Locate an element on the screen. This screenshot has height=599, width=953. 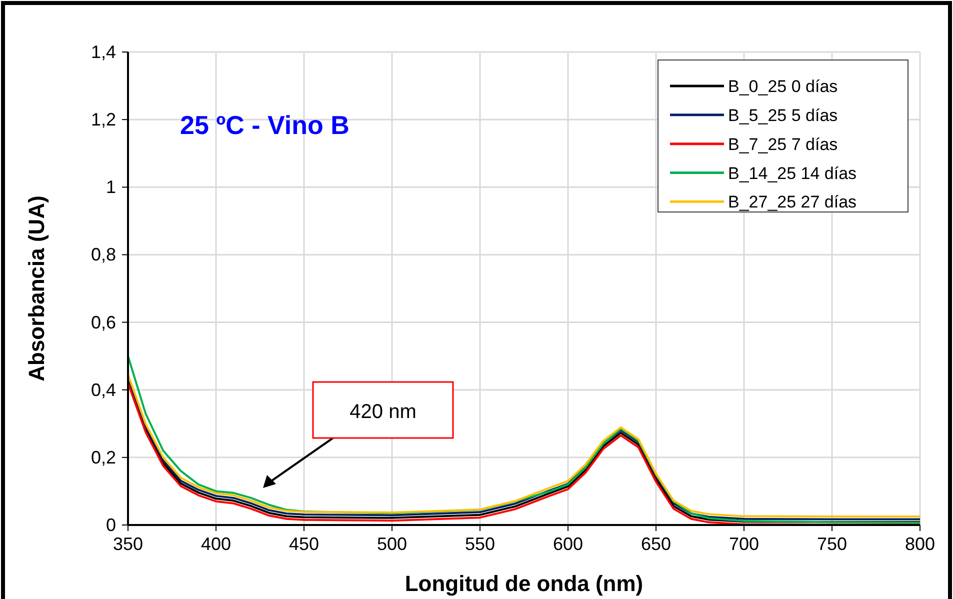
y-tick-label: 1,2 is located at coordinates (103, 120).